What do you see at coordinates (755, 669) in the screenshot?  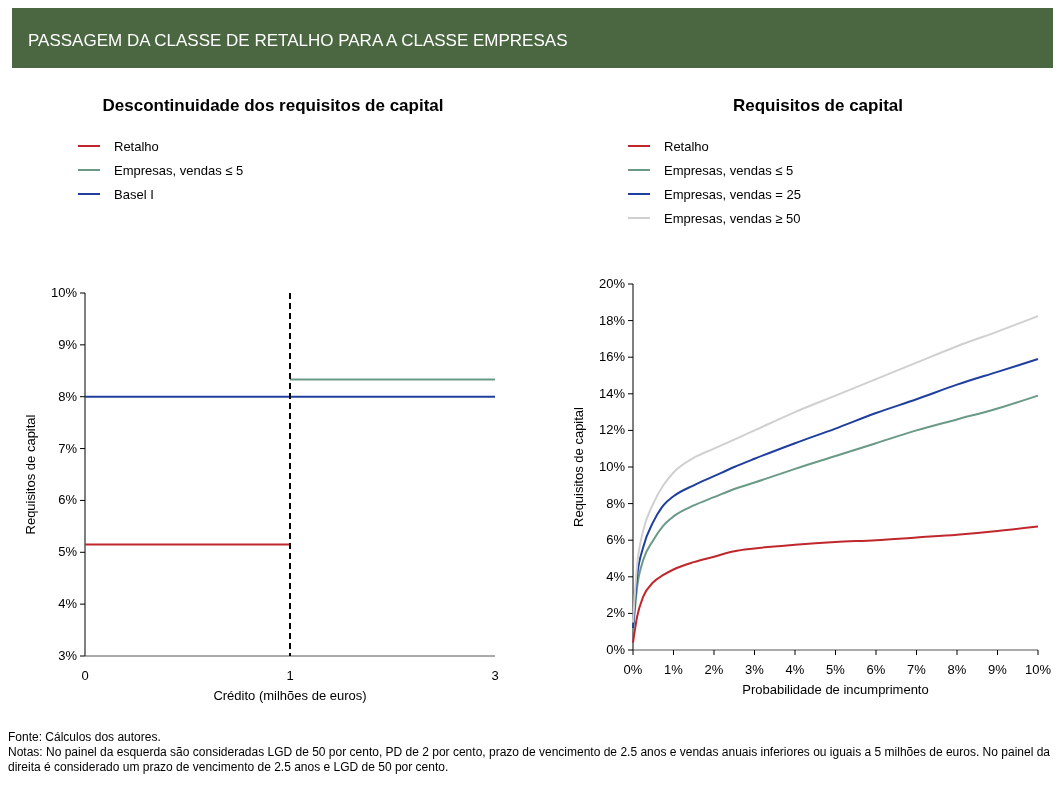 I see `x-tick-label: 3%` at bounding box center [755, 669].